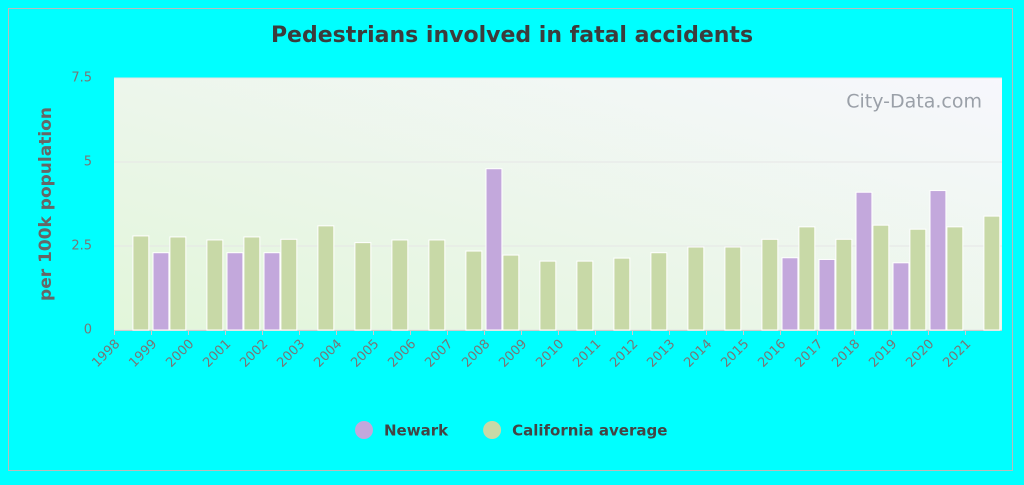 The width and height of the screenshot is (1024, 485). What do you see at coordinates (81, 246) in the screenshot?
I see `y-tick-label: 2.5` at bounding box center [81, 246].